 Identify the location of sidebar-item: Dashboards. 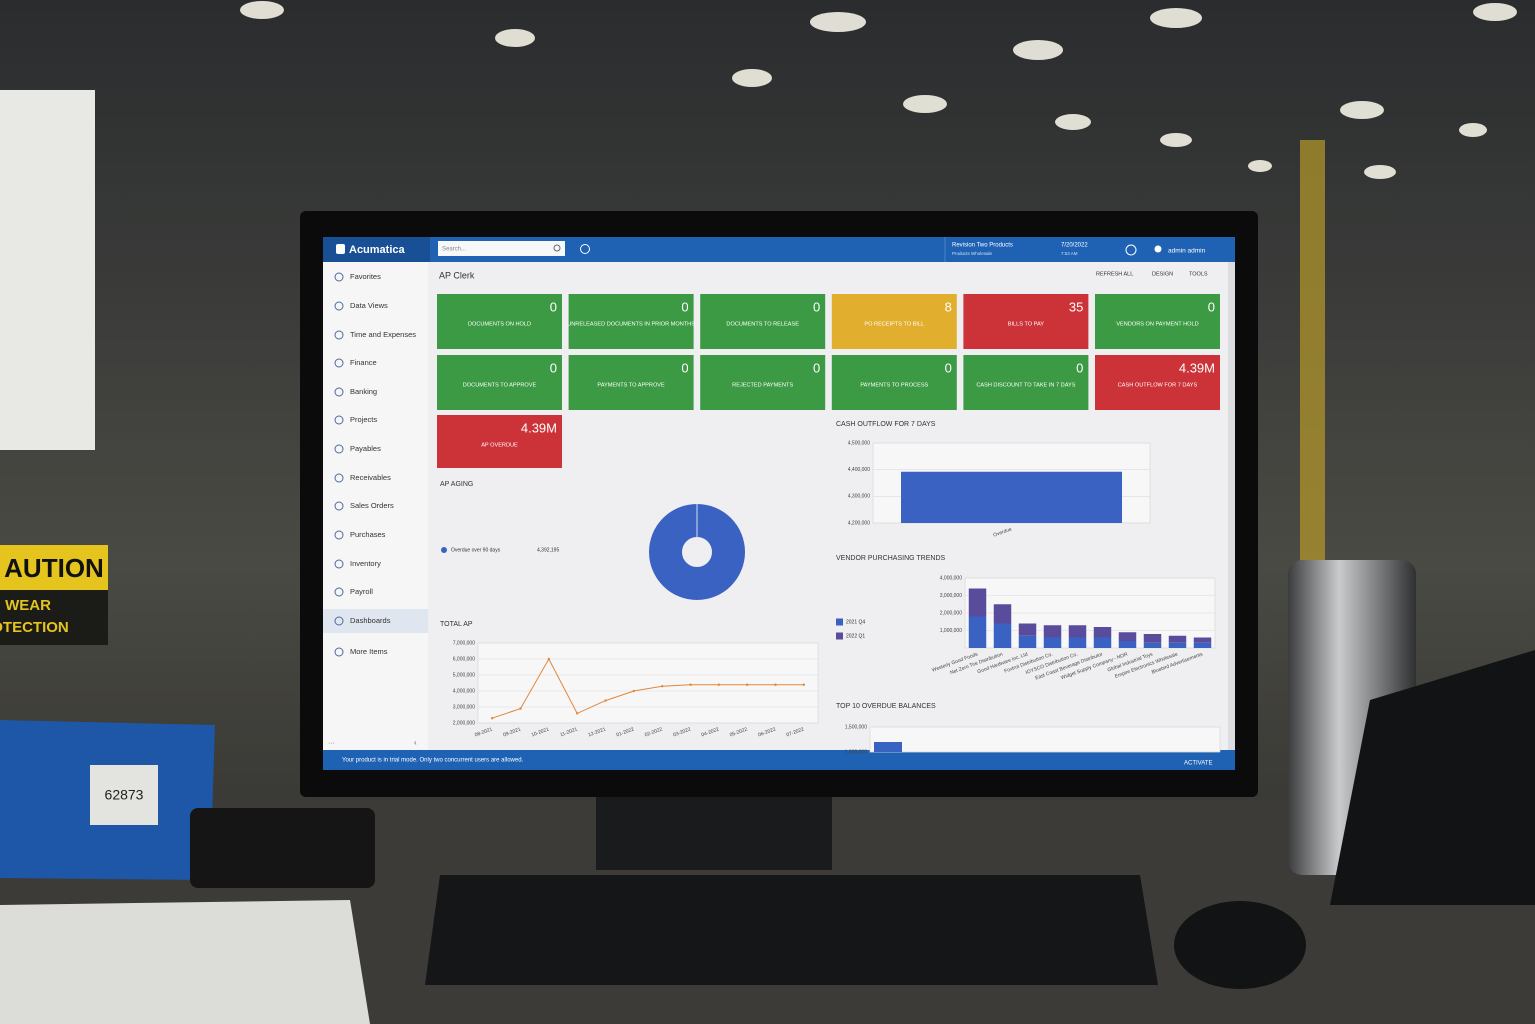
(370, 620).